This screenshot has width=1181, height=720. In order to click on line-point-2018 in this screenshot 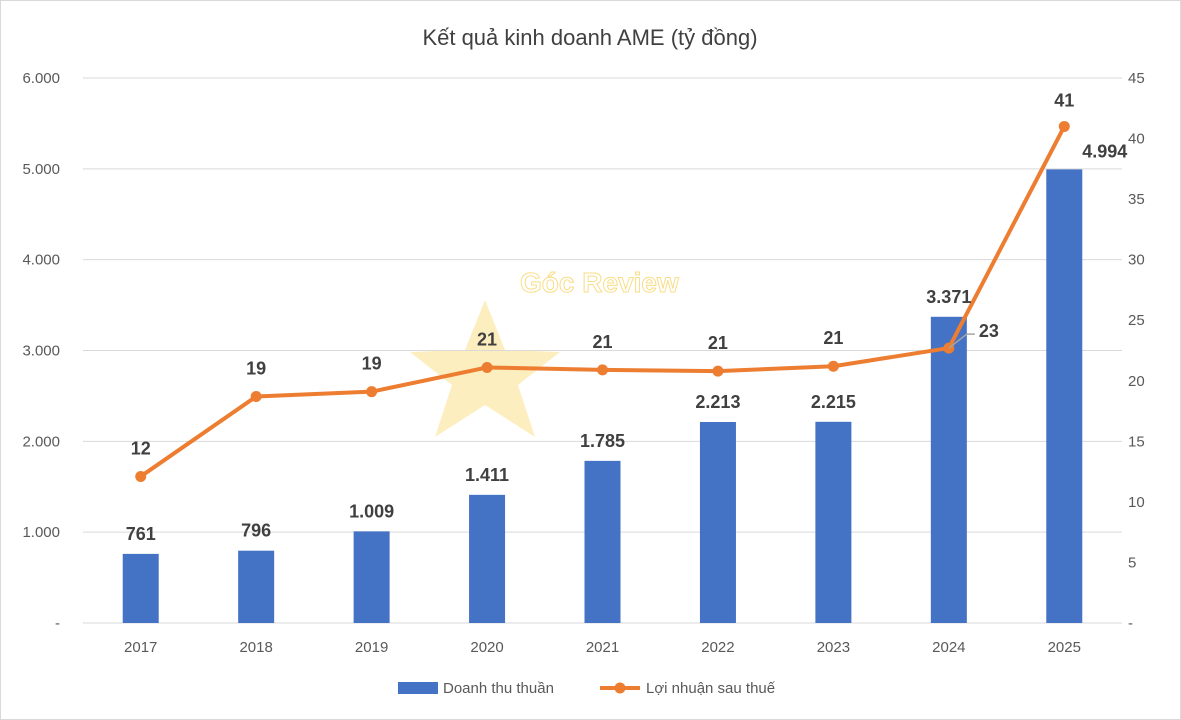, I will do `click(256, 397)`.